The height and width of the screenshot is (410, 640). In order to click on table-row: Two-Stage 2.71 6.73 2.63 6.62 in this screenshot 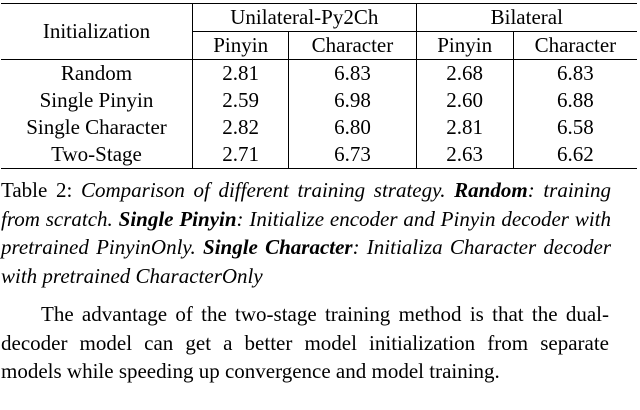, I will do `click(319, 155)`.